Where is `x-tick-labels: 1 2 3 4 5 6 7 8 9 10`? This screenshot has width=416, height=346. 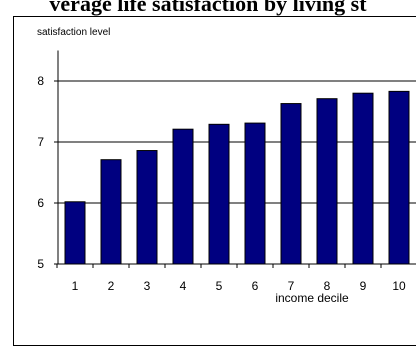 x-tick-labels: 1 2 3 4 5 6 7 8 9 10 is located at coordinates (239, 286).